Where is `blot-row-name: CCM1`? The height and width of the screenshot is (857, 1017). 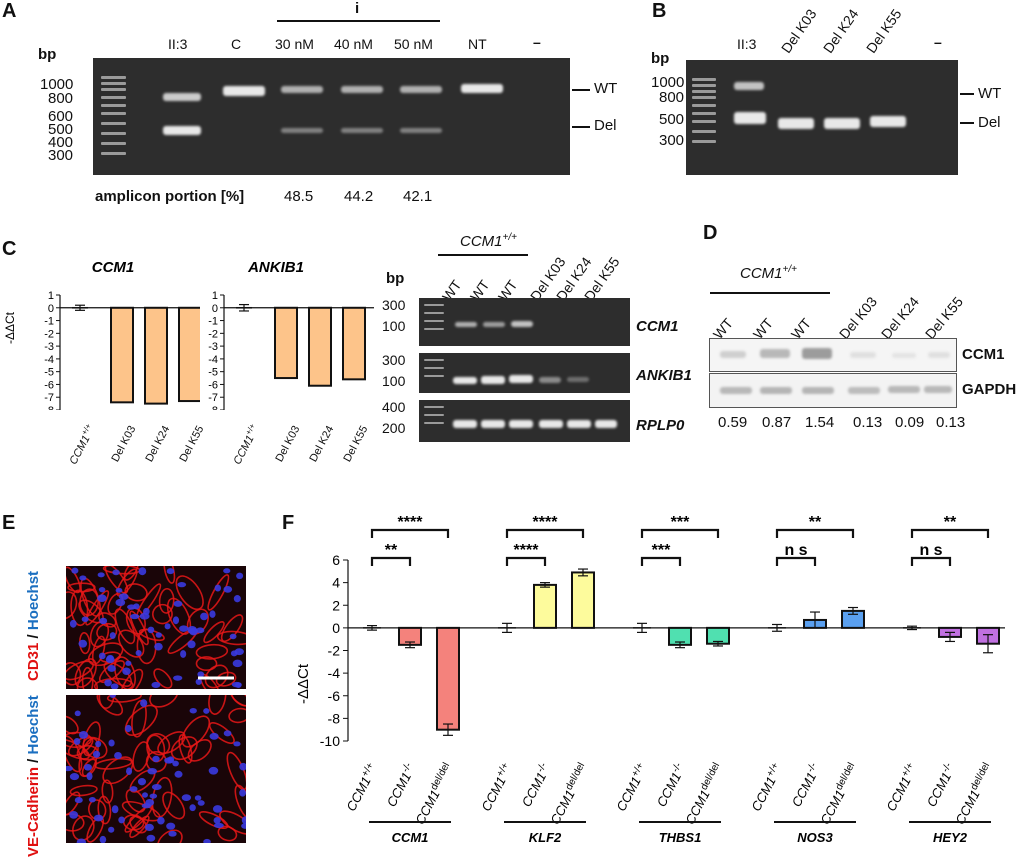
blot-row-name: CCM1 is located at coordinates (983, 354).